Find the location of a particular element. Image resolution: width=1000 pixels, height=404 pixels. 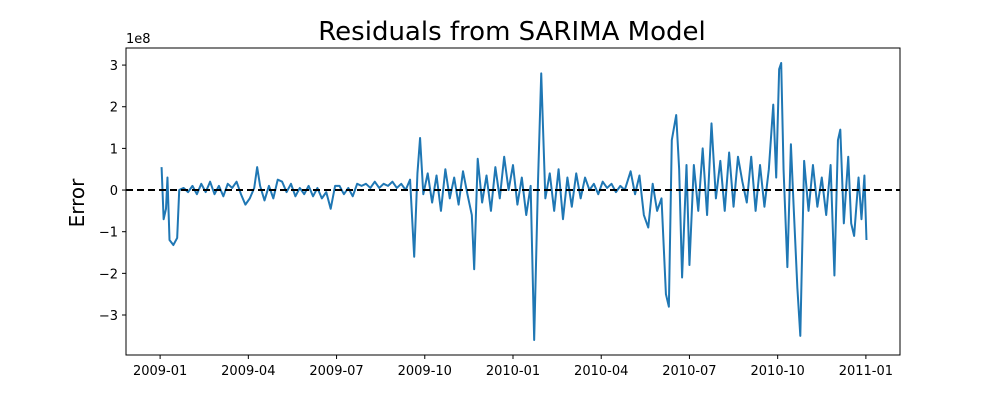

x-tick-label: 2009-01 is located at coordinates (160, 371).